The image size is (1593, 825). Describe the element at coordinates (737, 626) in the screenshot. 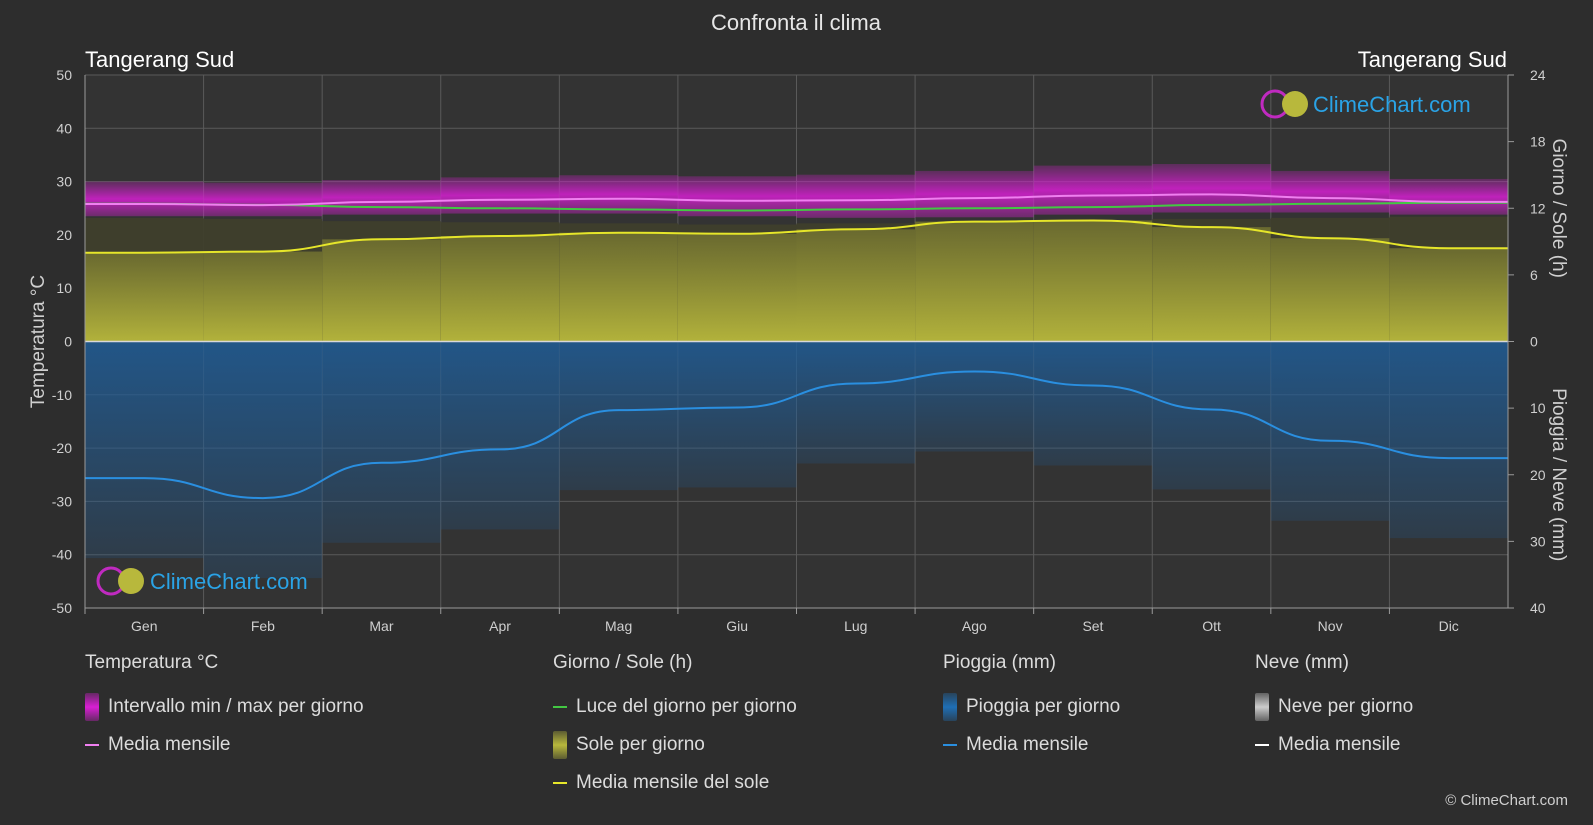

I see `month-label: Giu` at that location.